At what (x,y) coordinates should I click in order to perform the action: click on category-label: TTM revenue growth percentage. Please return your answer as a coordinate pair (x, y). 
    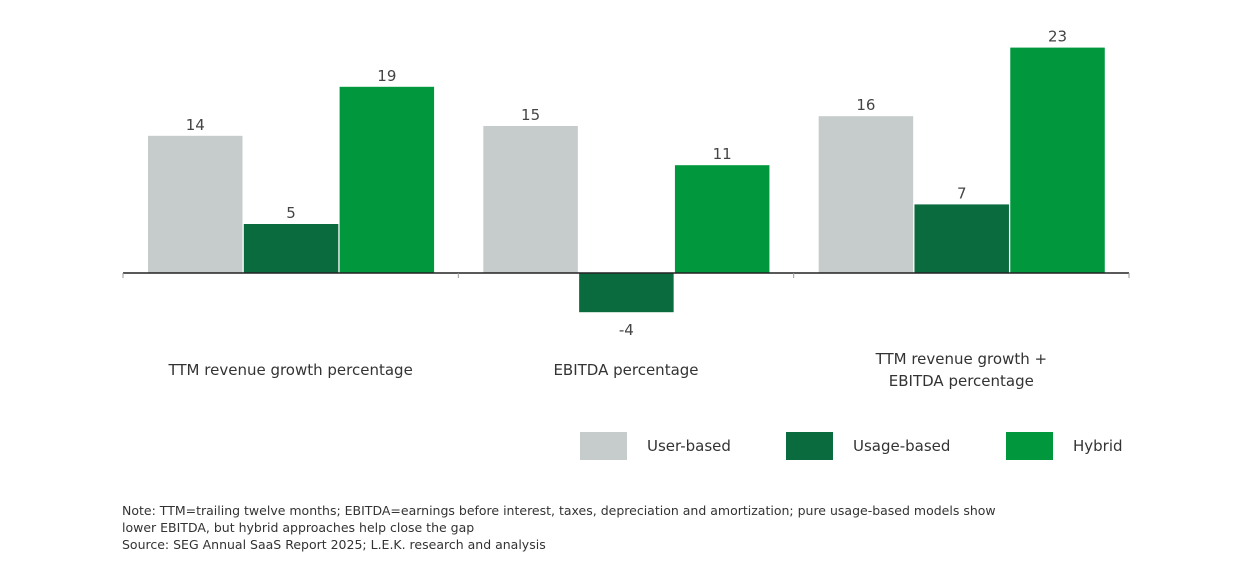
    Looking at the image, I should click on (290, 370).